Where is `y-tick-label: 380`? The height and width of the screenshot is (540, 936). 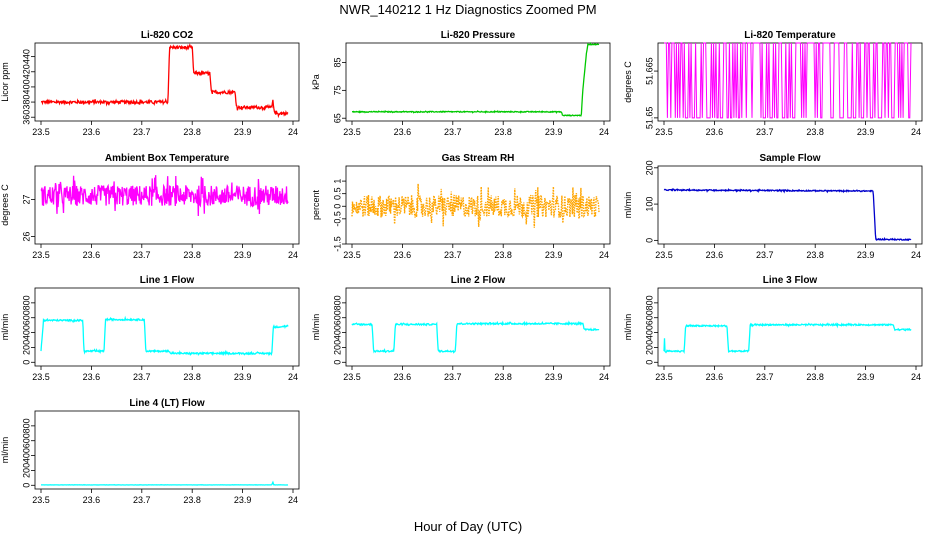 y-tick-label: 380 is located at coordinates (26, 102).